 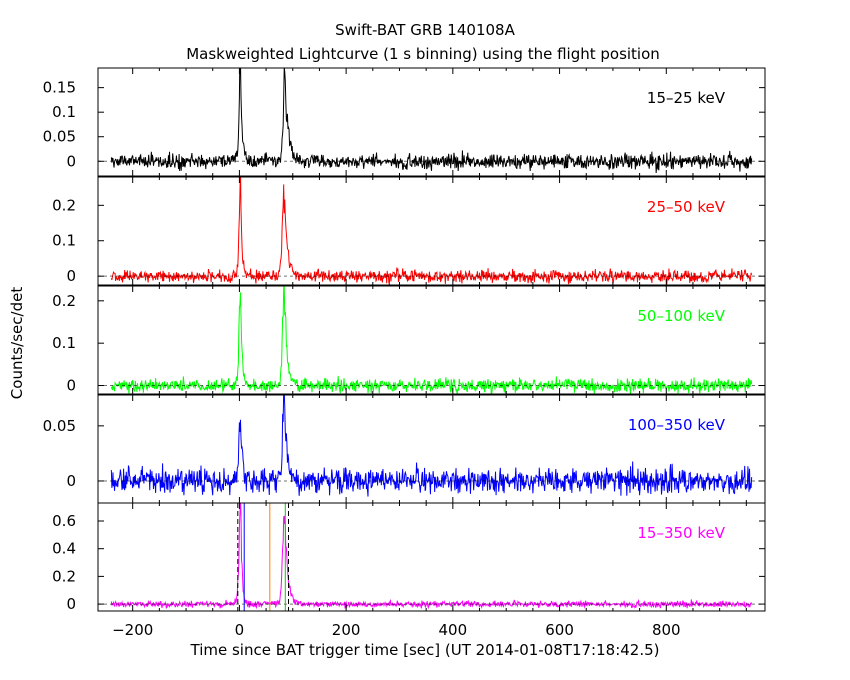 I want to click on x-tick-label: −200, so click(x=132, y=630).